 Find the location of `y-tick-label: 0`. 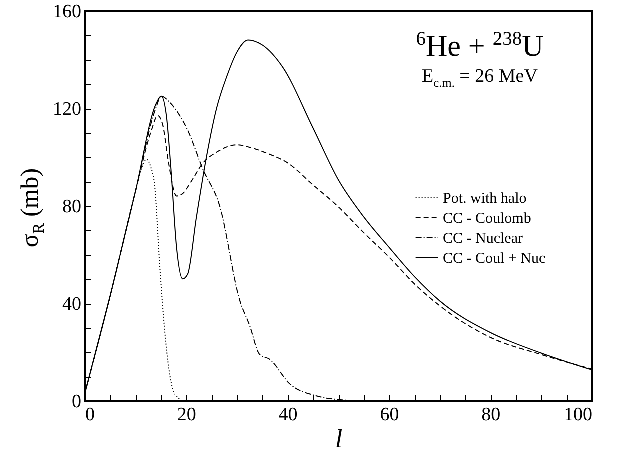

y-tick-label: 0 is located at coordinates (77, 402).